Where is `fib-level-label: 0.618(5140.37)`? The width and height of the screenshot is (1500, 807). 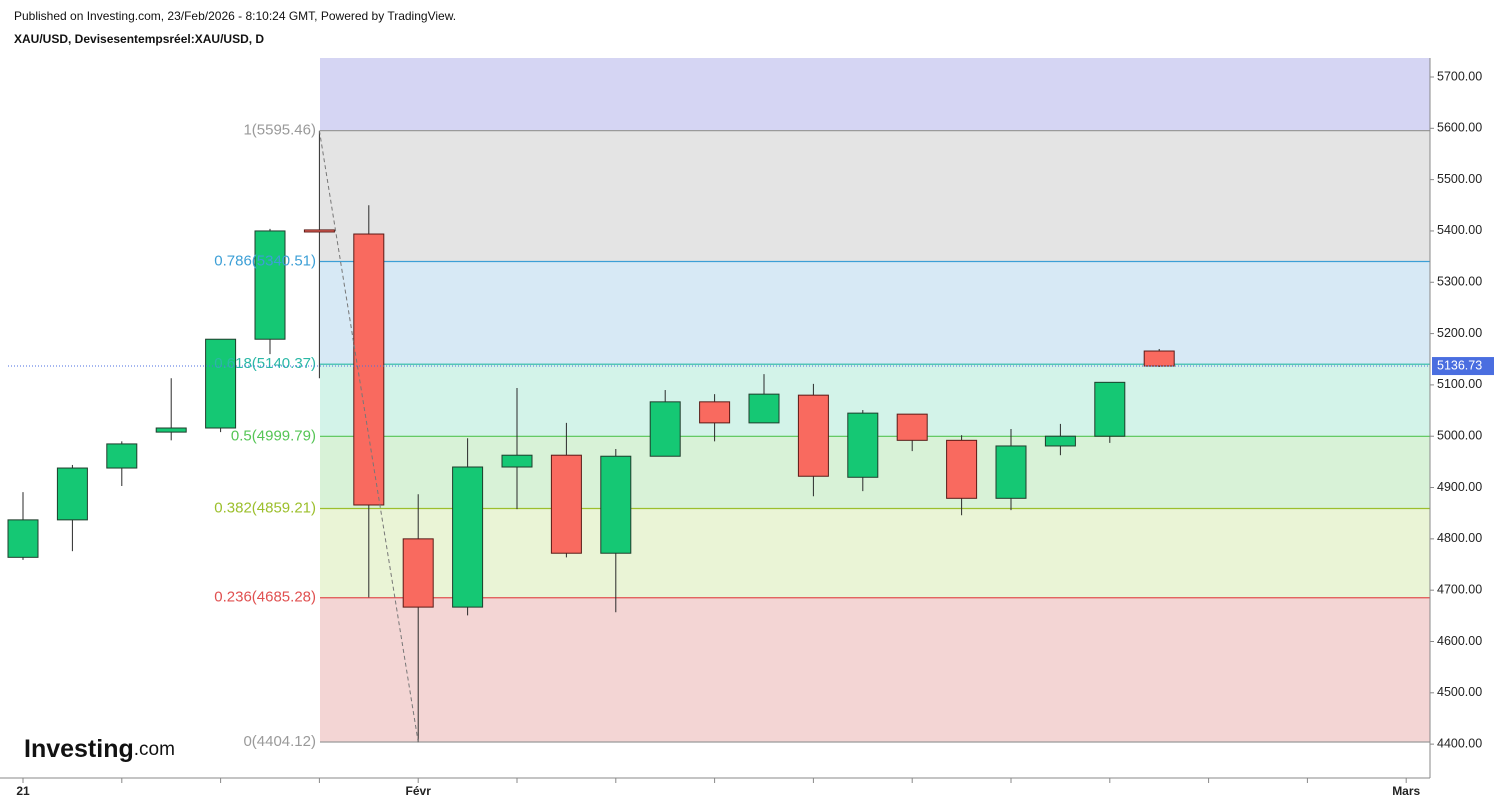 fib-level-label: 0.618(5140.37) is located at coordinates (265, 363).